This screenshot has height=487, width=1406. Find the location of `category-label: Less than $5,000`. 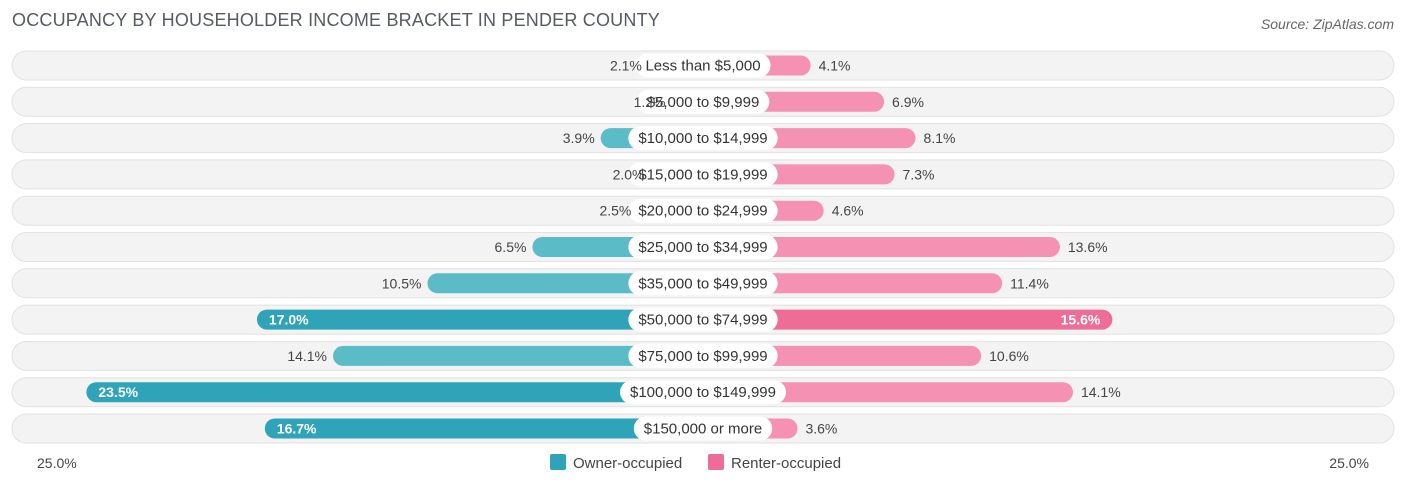

category-label: Less than $5,000 is located at coordinates (702, 66).